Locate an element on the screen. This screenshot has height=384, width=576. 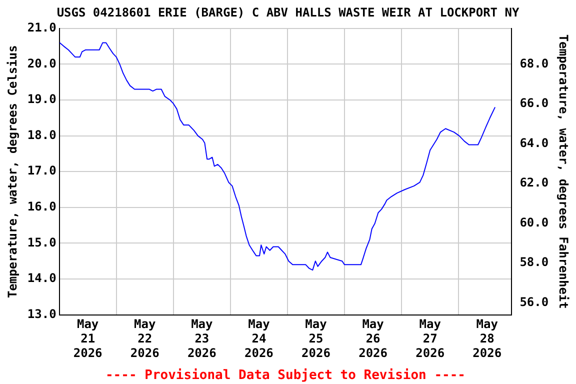
y-tick-label: 16.0 is located at coordinates (41, 207).